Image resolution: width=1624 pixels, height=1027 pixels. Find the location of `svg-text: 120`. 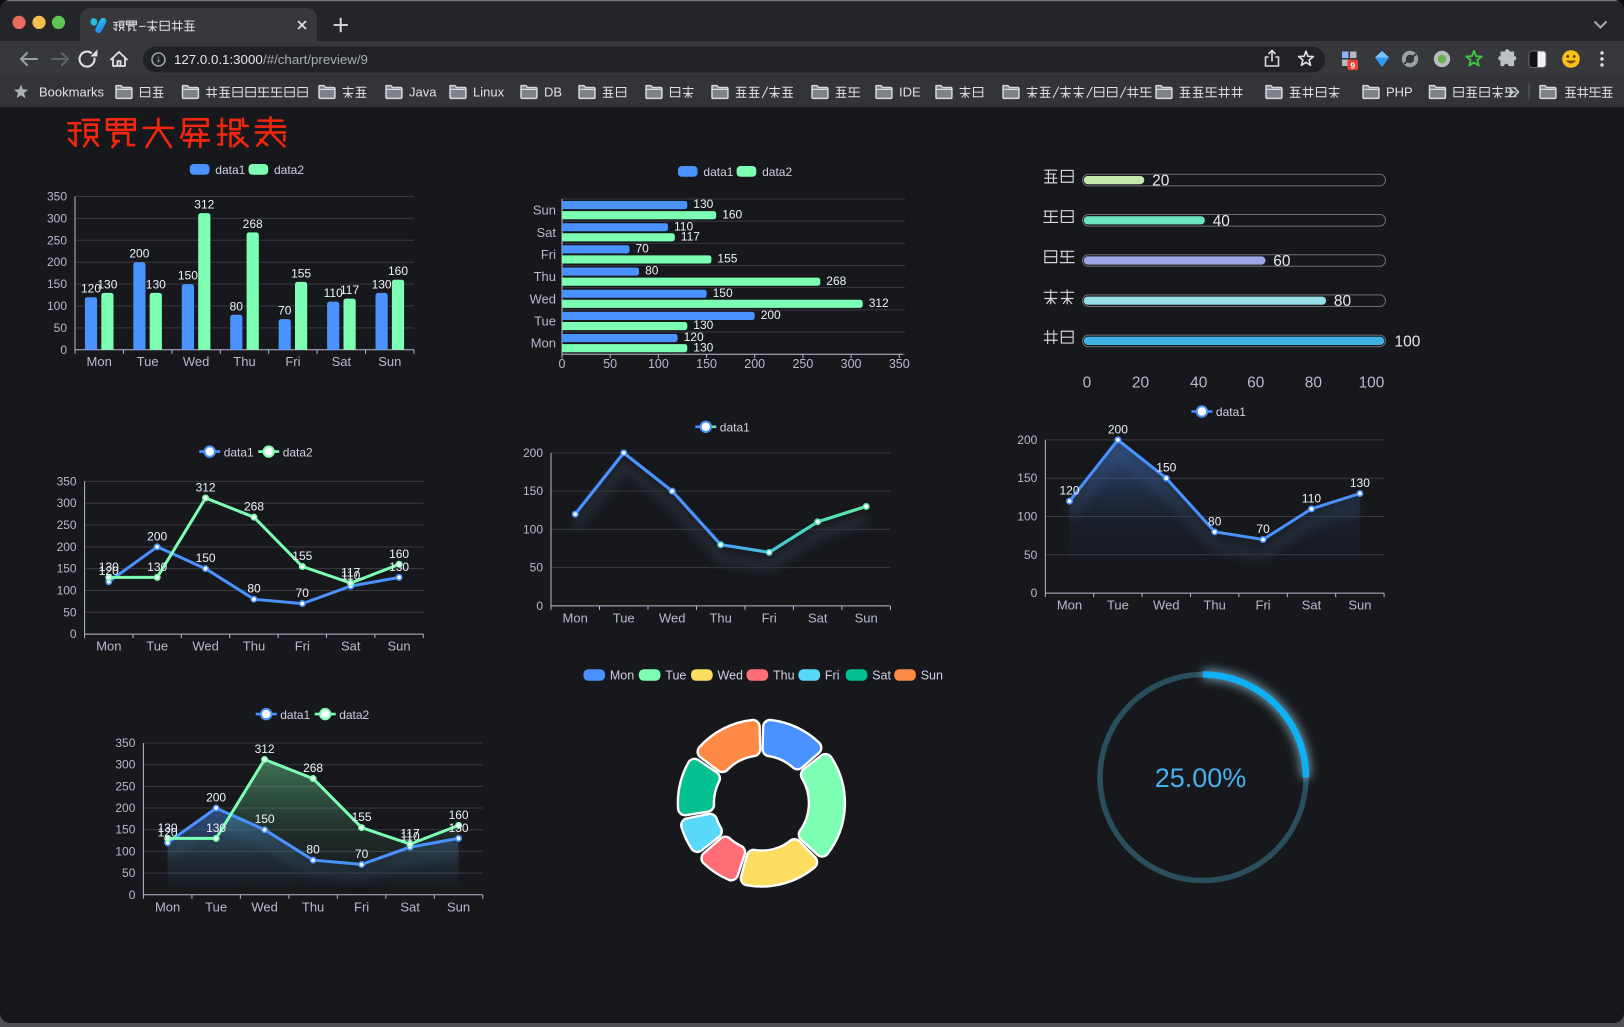

svg-text: 120 is located at coordinates (168, 832).